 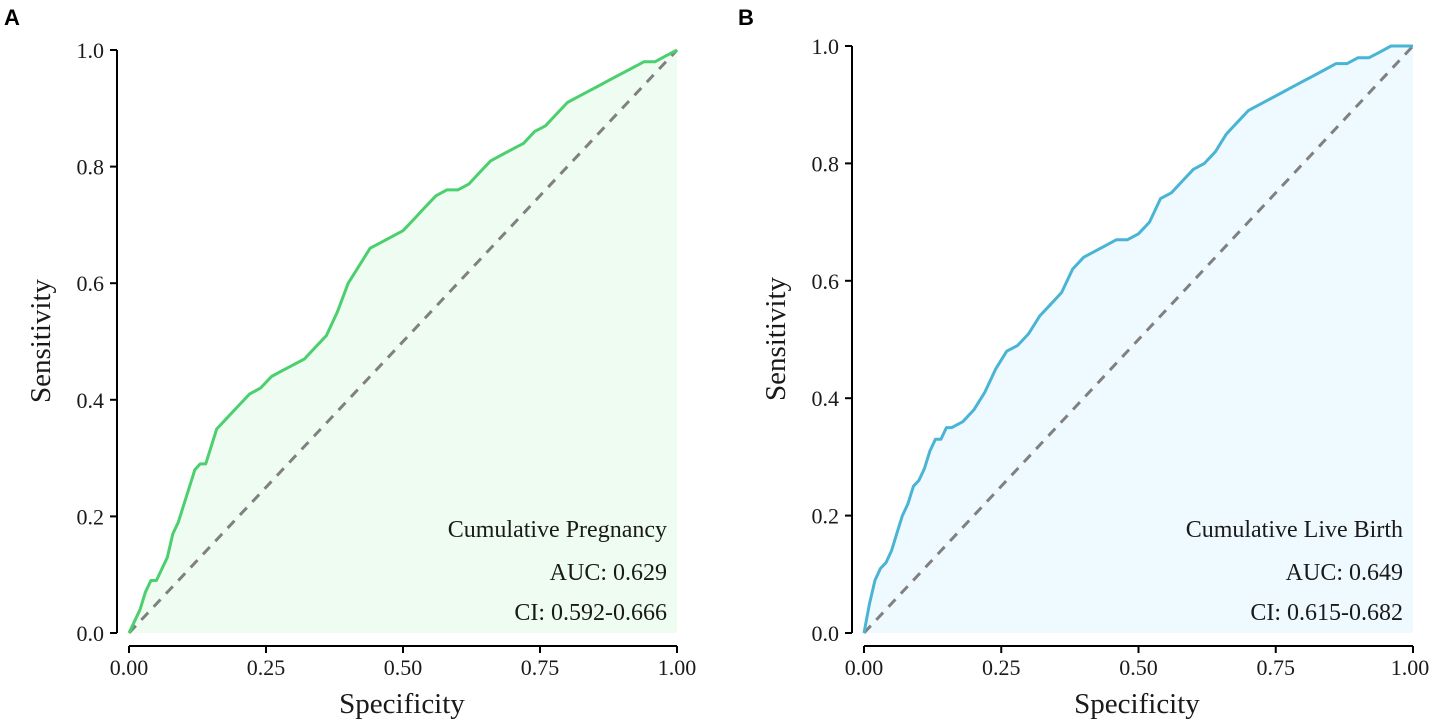 What do you see at coordinates (97, 342) in the screenshot?
I see `y-axis-ticks-a: 0.0 0.2 0.4 0.6 0.8 1.0` at bounding box center [97, 342].